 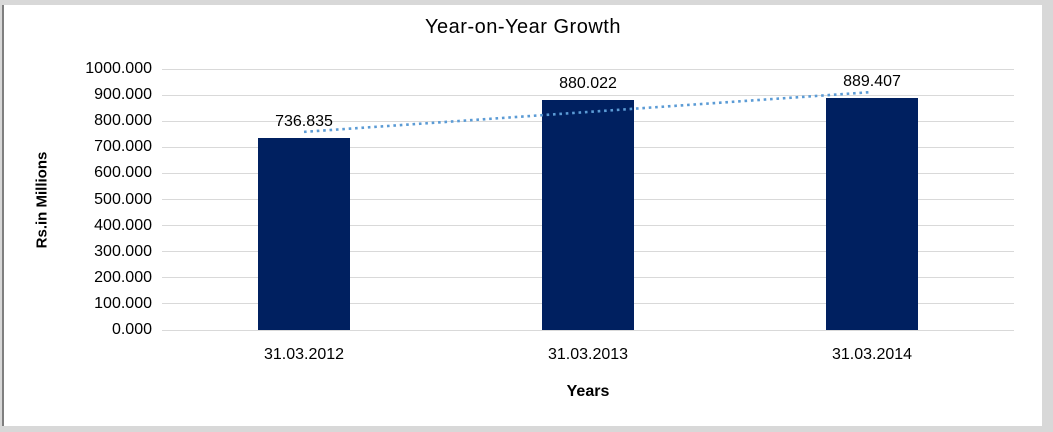 What do you see at coordinates (123, 173) in the screenshot?
I see `y-tick-label: 600.000` at bounding box center [123, 173].